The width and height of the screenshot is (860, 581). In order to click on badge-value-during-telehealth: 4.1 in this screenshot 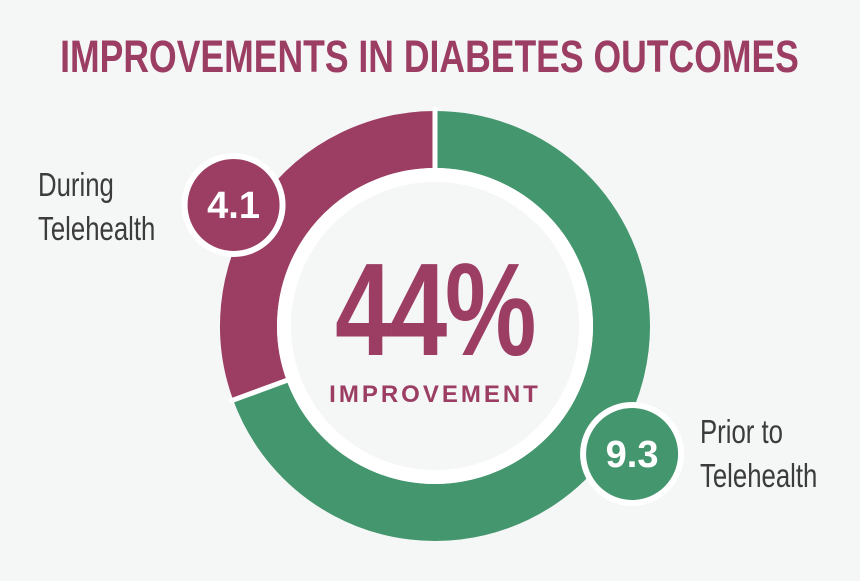, I will do `click(233, 206)`.